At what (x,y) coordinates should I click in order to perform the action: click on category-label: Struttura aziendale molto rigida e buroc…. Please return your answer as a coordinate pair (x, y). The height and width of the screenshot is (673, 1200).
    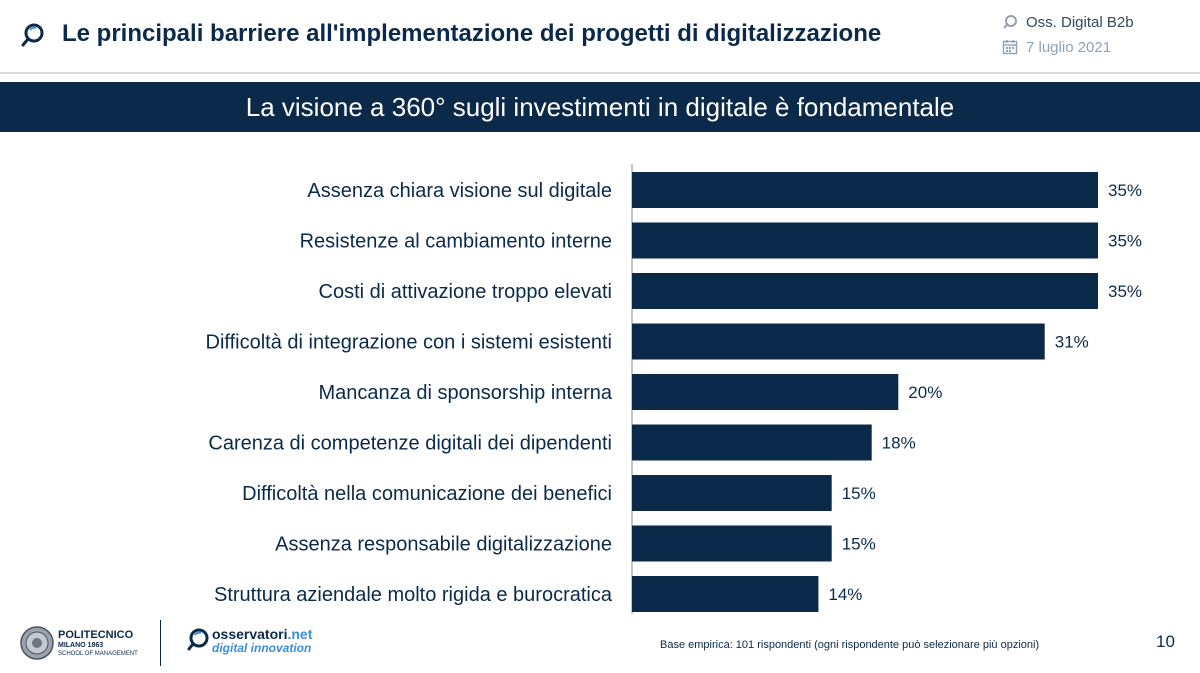
    Looking at the image, I should click on (413, 595).